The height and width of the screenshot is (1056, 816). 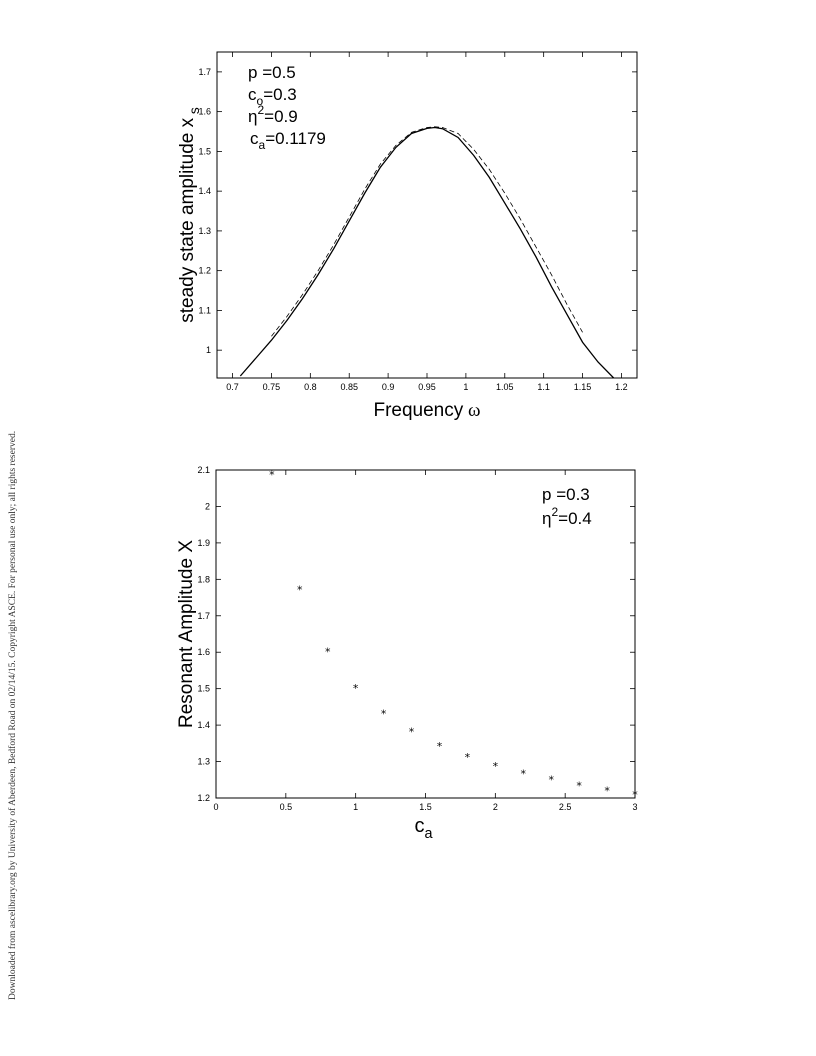 What do you see at coordinates (203, 579) in the screenshot?
I see `y-tick-label: 1.8` at bounding box center [203, 579].